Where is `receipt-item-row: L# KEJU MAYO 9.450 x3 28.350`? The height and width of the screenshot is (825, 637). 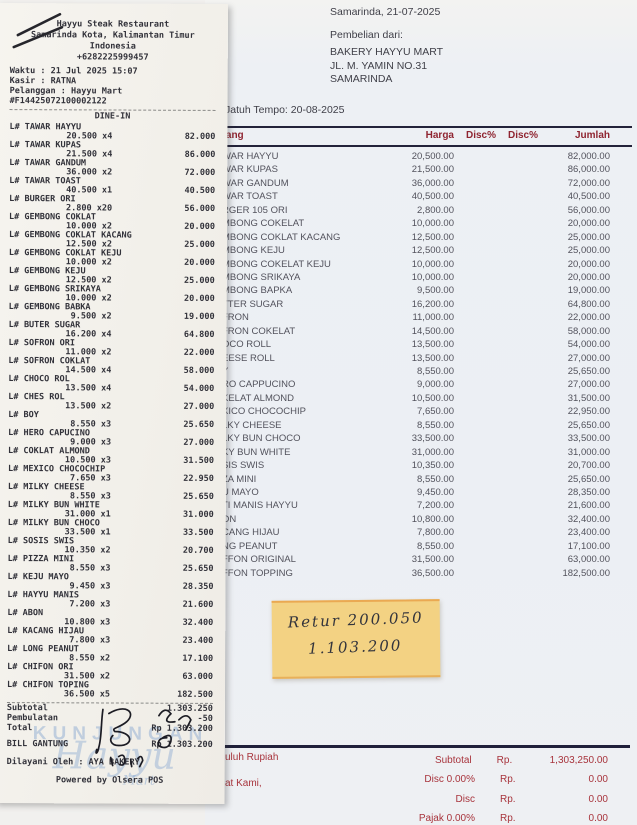 receipt-item-row: L# KEJU MAYO 9.450 x3 28.350 is located at coordinates (110, 582).